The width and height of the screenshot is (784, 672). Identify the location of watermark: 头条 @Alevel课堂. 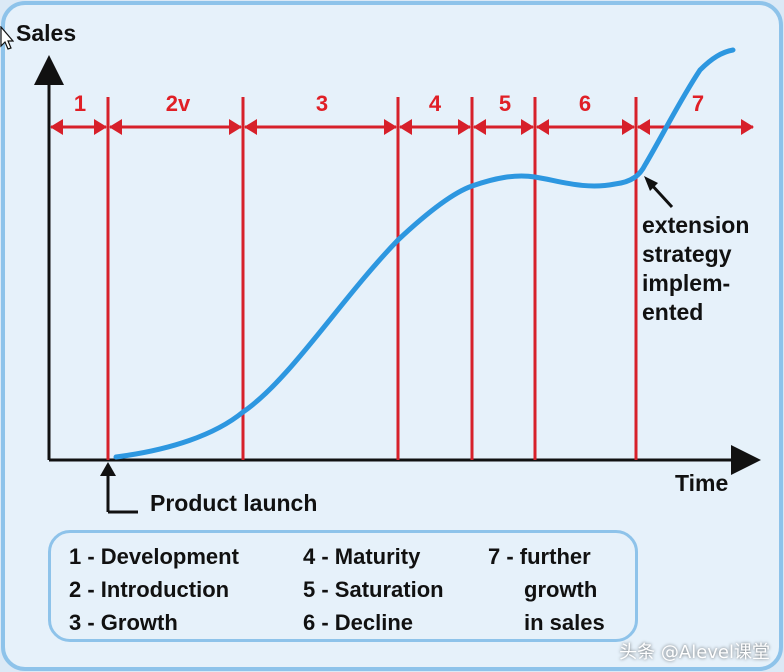
(694, 652).